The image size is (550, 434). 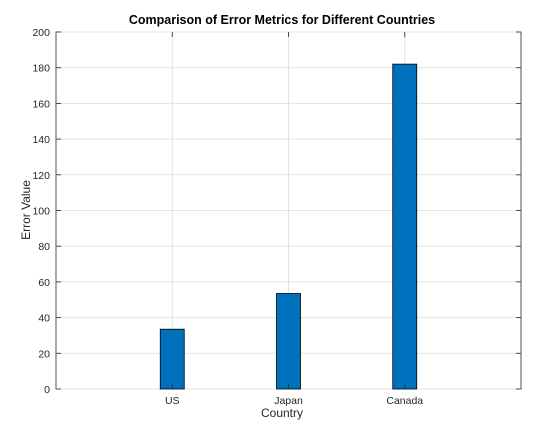 What do you see at coordinates (405, 226) in the screenshot?
I see `bar-canada` at bounding box center [405, 226].